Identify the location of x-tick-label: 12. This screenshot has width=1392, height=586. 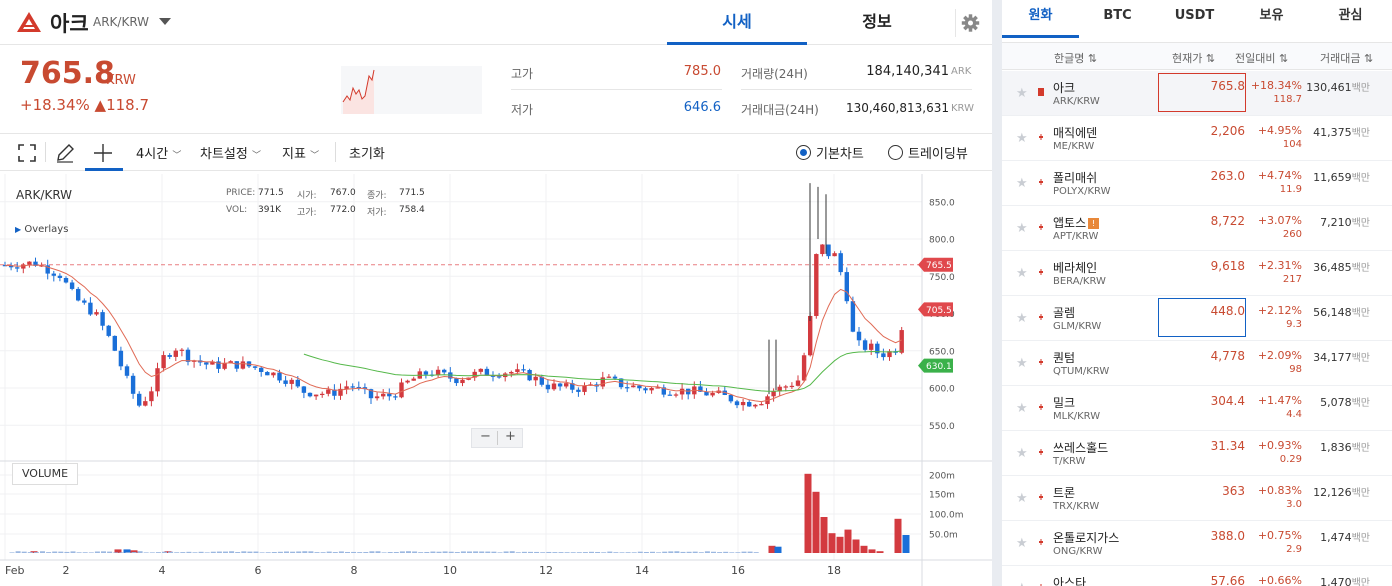
(546, 570).